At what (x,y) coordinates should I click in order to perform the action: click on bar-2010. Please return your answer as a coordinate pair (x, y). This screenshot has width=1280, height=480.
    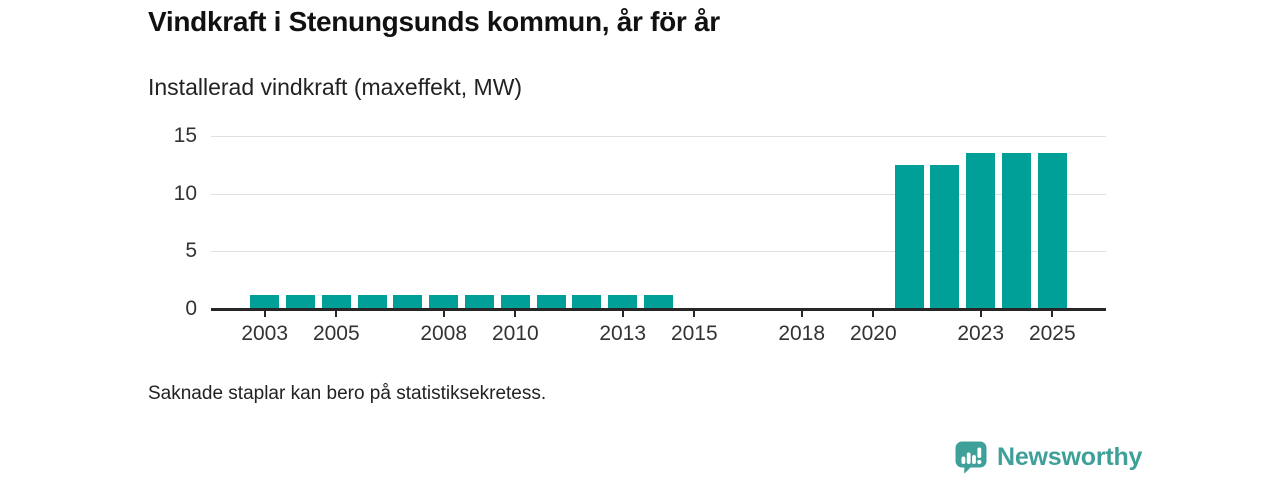
    Looking at the image, I should click on (515, 301).